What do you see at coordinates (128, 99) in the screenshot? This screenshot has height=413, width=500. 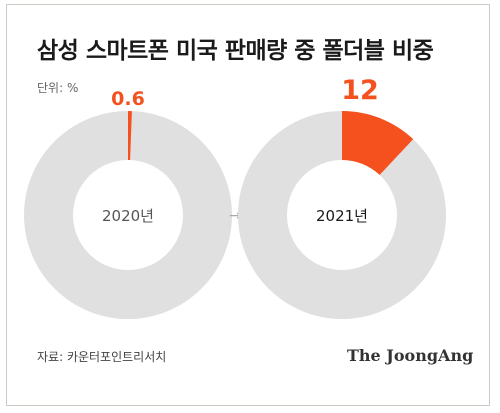 I see `value-label-2020: 0.6` at bounding box center [128, 99].